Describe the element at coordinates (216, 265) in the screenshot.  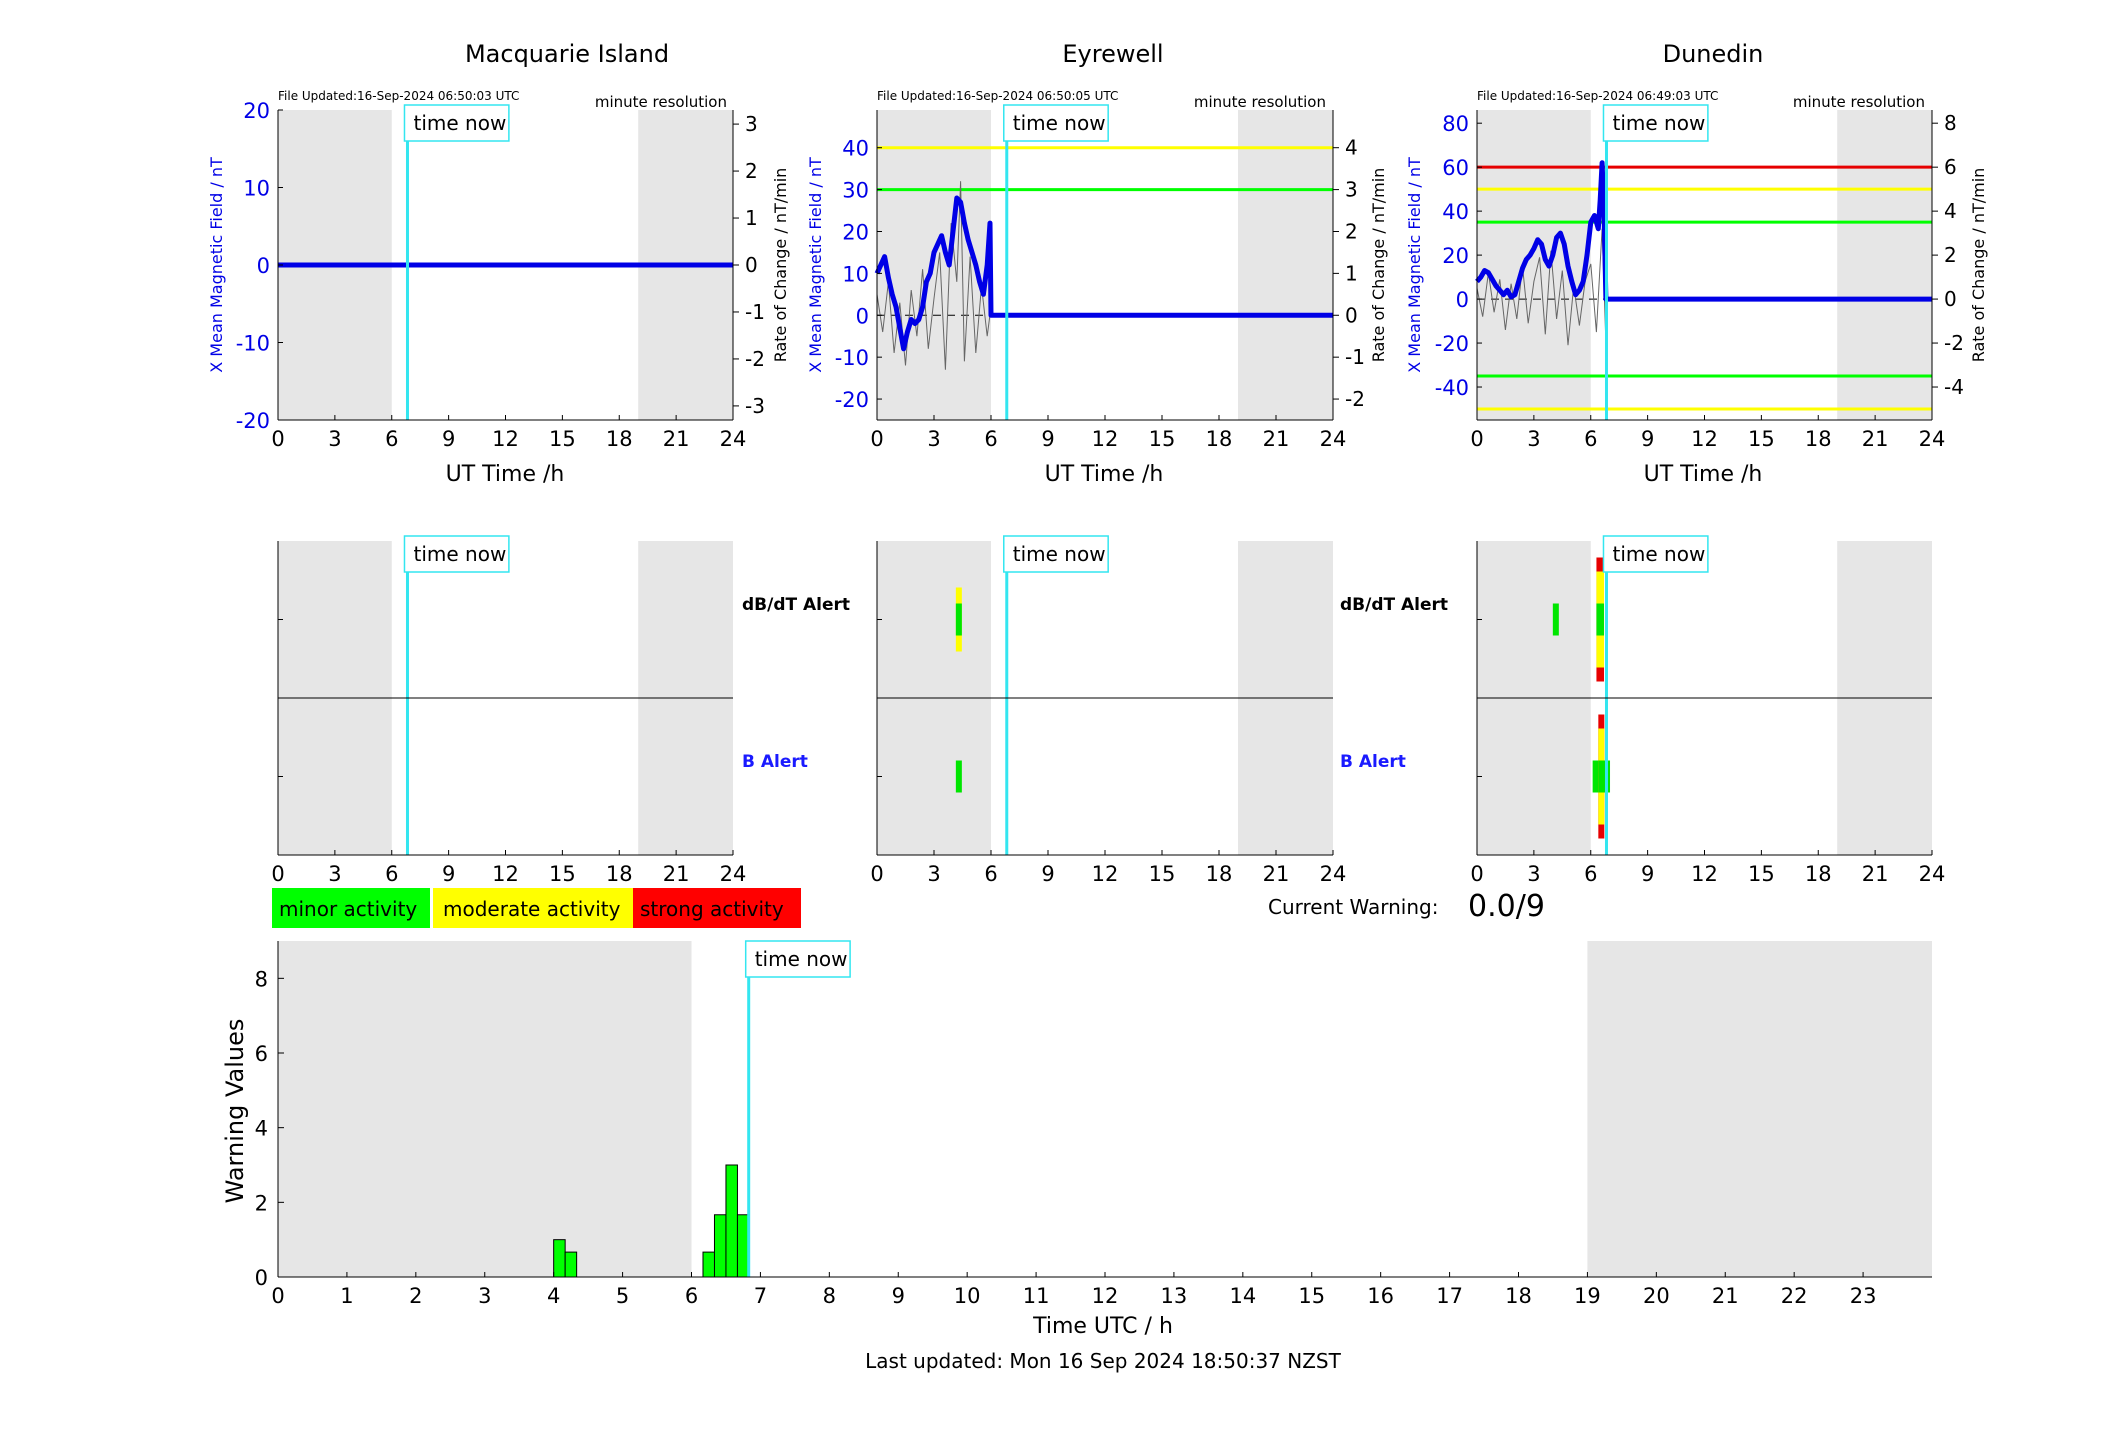
I see `macquarie-ylabel: X Mean Magnetic Field / nT` at that location.